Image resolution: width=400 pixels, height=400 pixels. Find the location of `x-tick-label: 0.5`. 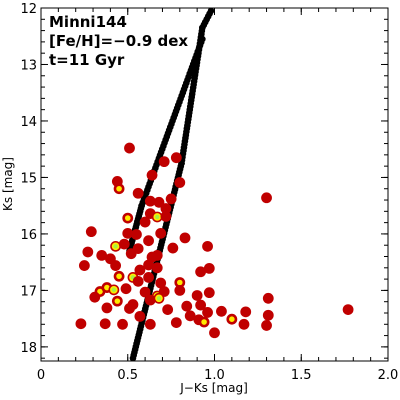

x-tick-label: 0.5 is located at coordinates (127, 375).